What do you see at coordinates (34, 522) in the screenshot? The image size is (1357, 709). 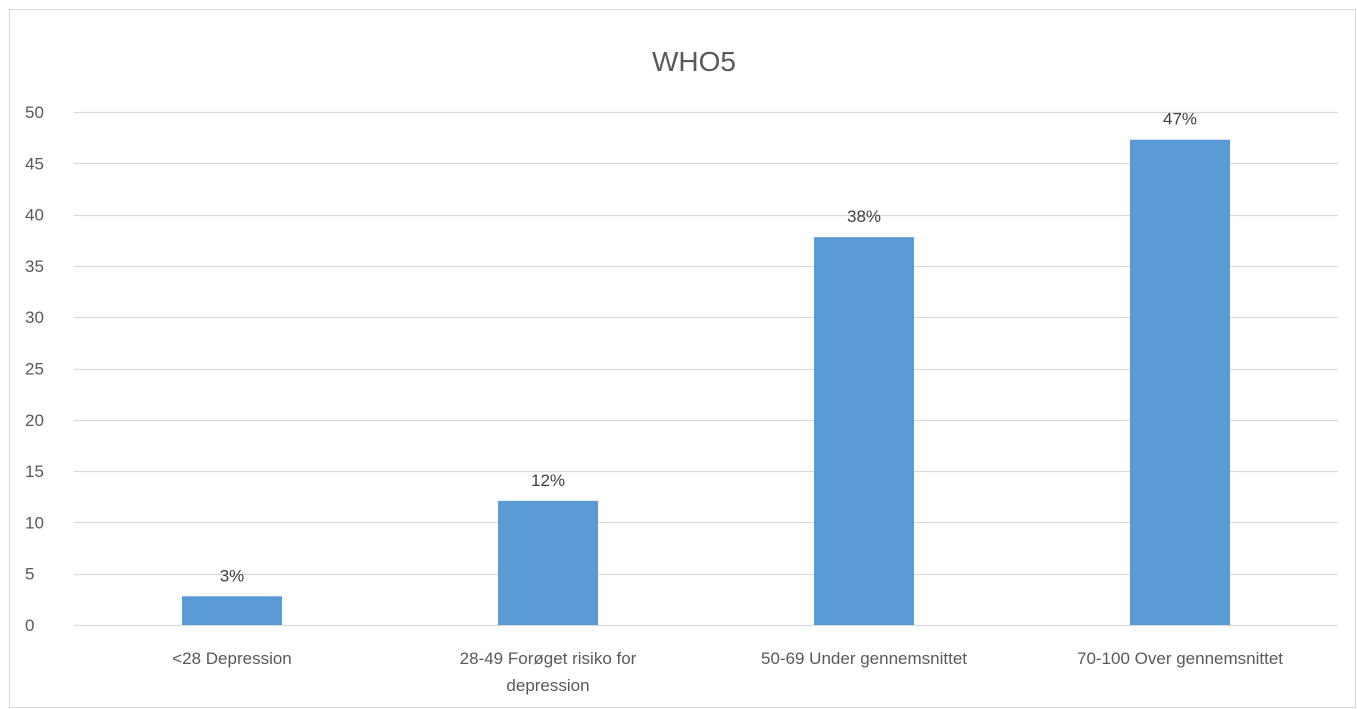 I see `y-tick-label: 10` at bounding box center [34, 522].